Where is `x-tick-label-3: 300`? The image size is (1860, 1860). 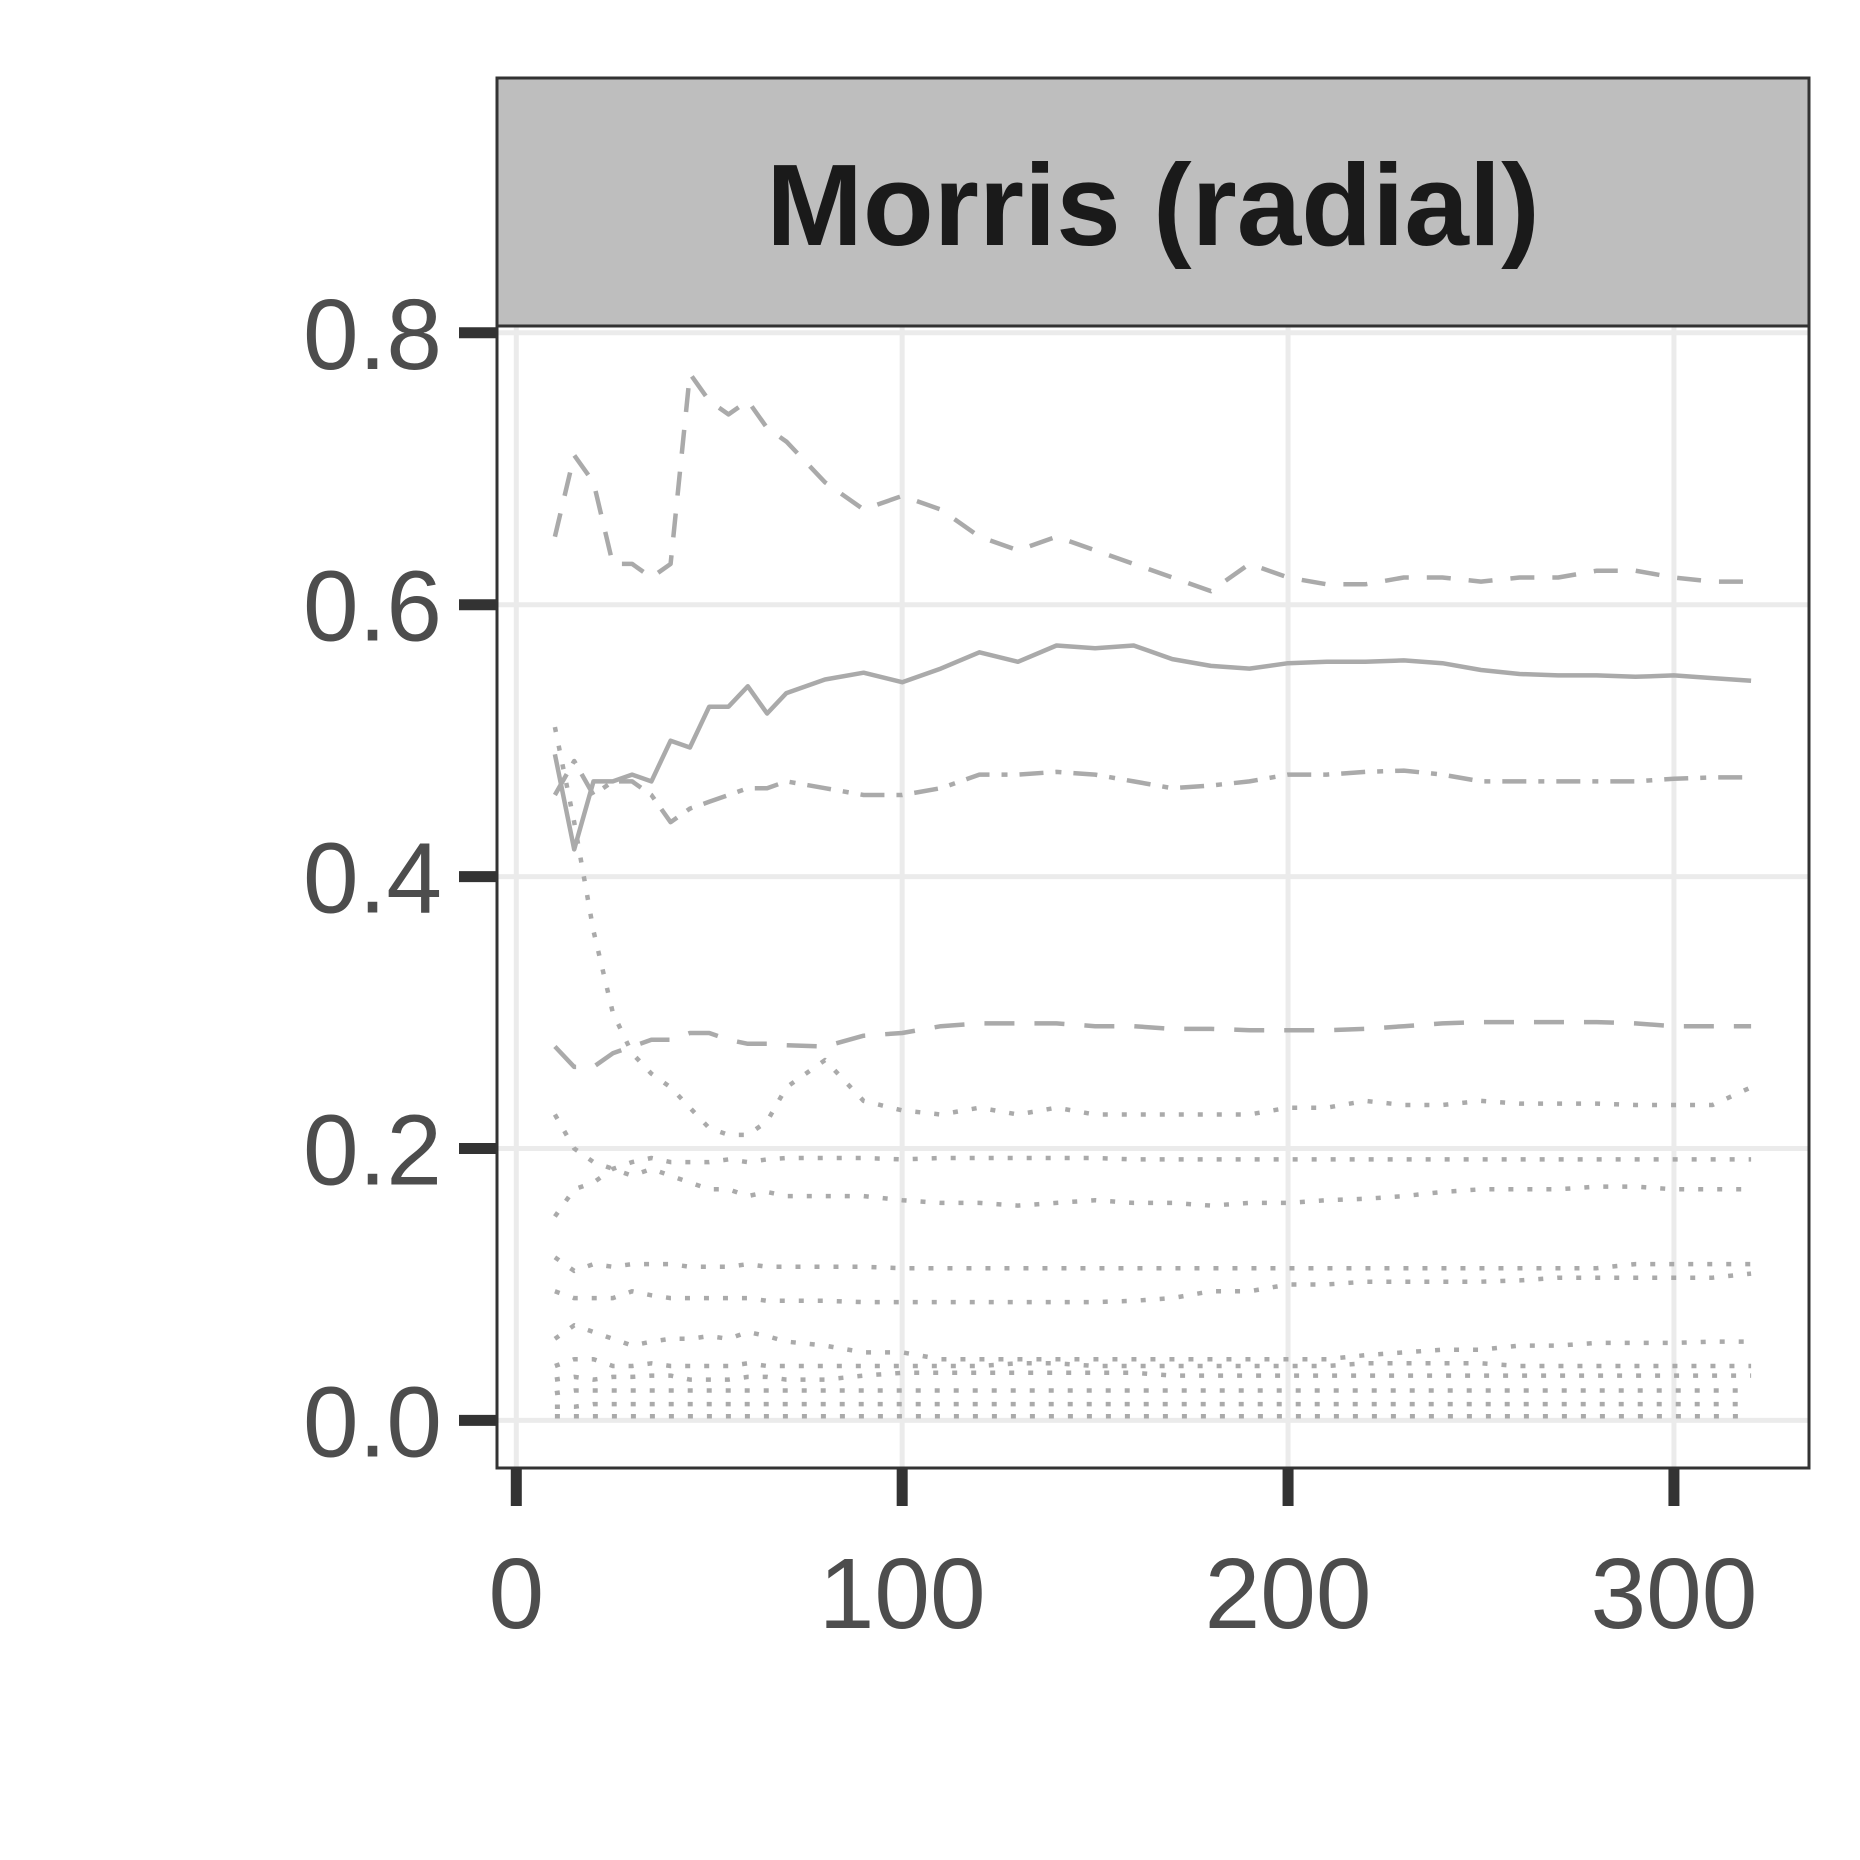 x-tick-label-3: 300 is located at coordinates (1674, 1594).